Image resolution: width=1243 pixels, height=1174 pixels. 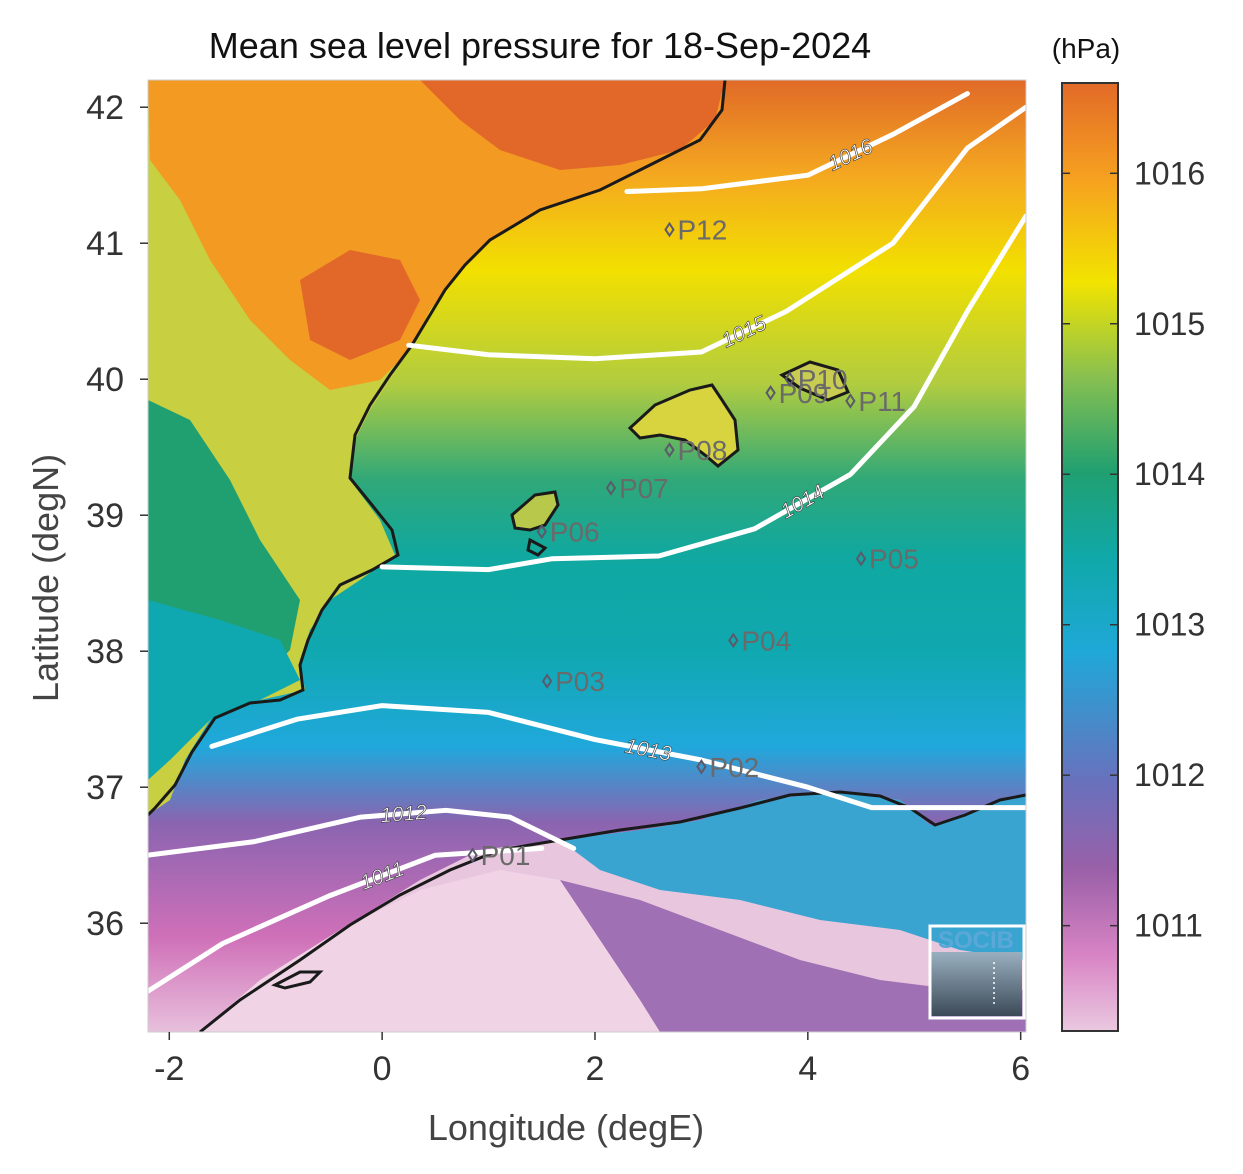 I want to click on station-label: P09, so click(x=804, y=393).